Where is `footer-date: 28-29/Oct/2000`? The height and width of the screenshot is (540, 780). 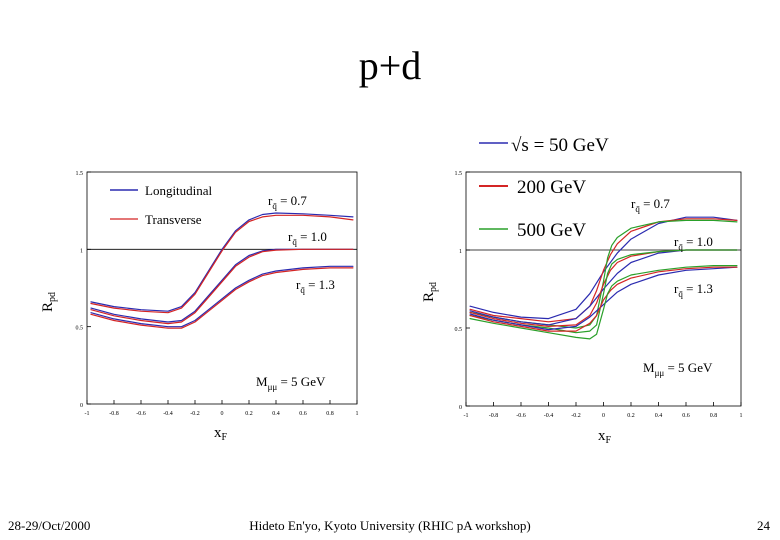 footer-date: 28-29/Oct/2000 is located at coordinates (49, 525).